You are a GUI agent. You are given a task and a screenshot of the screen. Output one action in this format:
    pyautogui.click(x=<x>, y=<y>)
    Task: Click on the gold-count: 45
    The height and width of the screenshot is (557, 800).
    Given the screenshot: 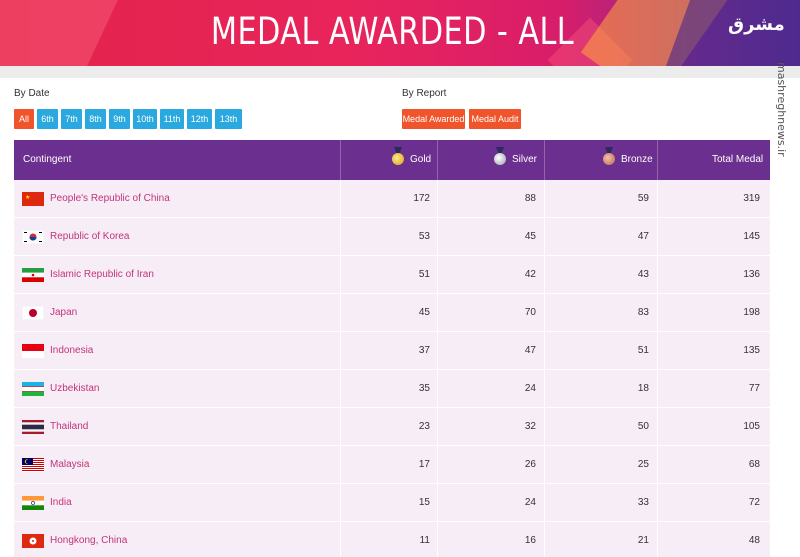 What is the action you would take?
    pyautogui.click(x=424, y=312)
    